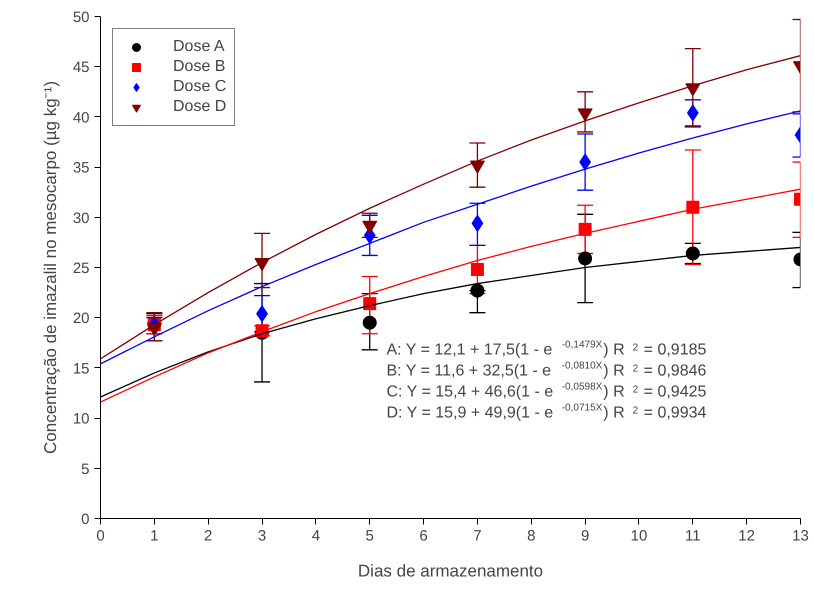 This screenshot has height=605, width=814. What do you see at coordinates (81, 369) in the screenshot?
I see `y-tick-label: 15` at bounding box center [81, 369].